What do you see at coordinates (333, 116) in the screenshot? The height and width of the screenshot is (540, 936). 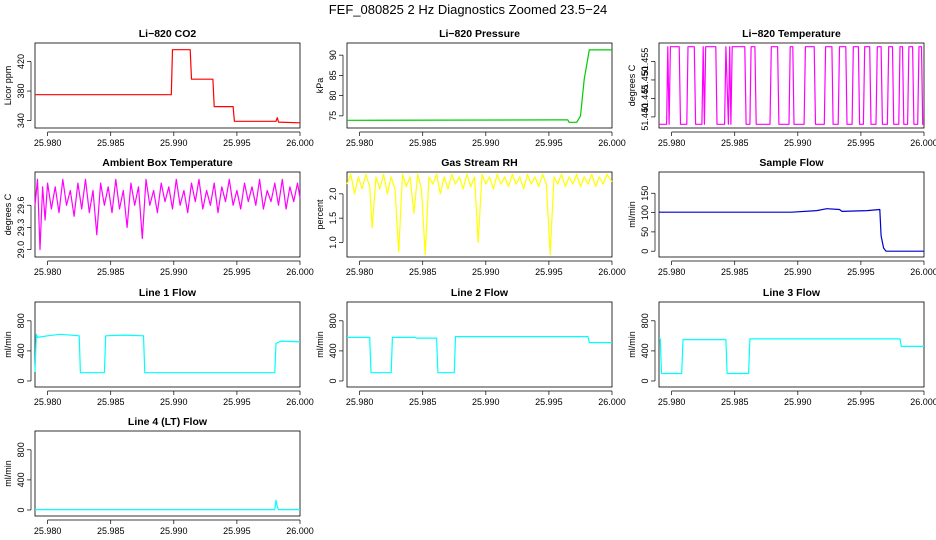 I see `y-tick-label: 75` at bounding box center [333, 116].